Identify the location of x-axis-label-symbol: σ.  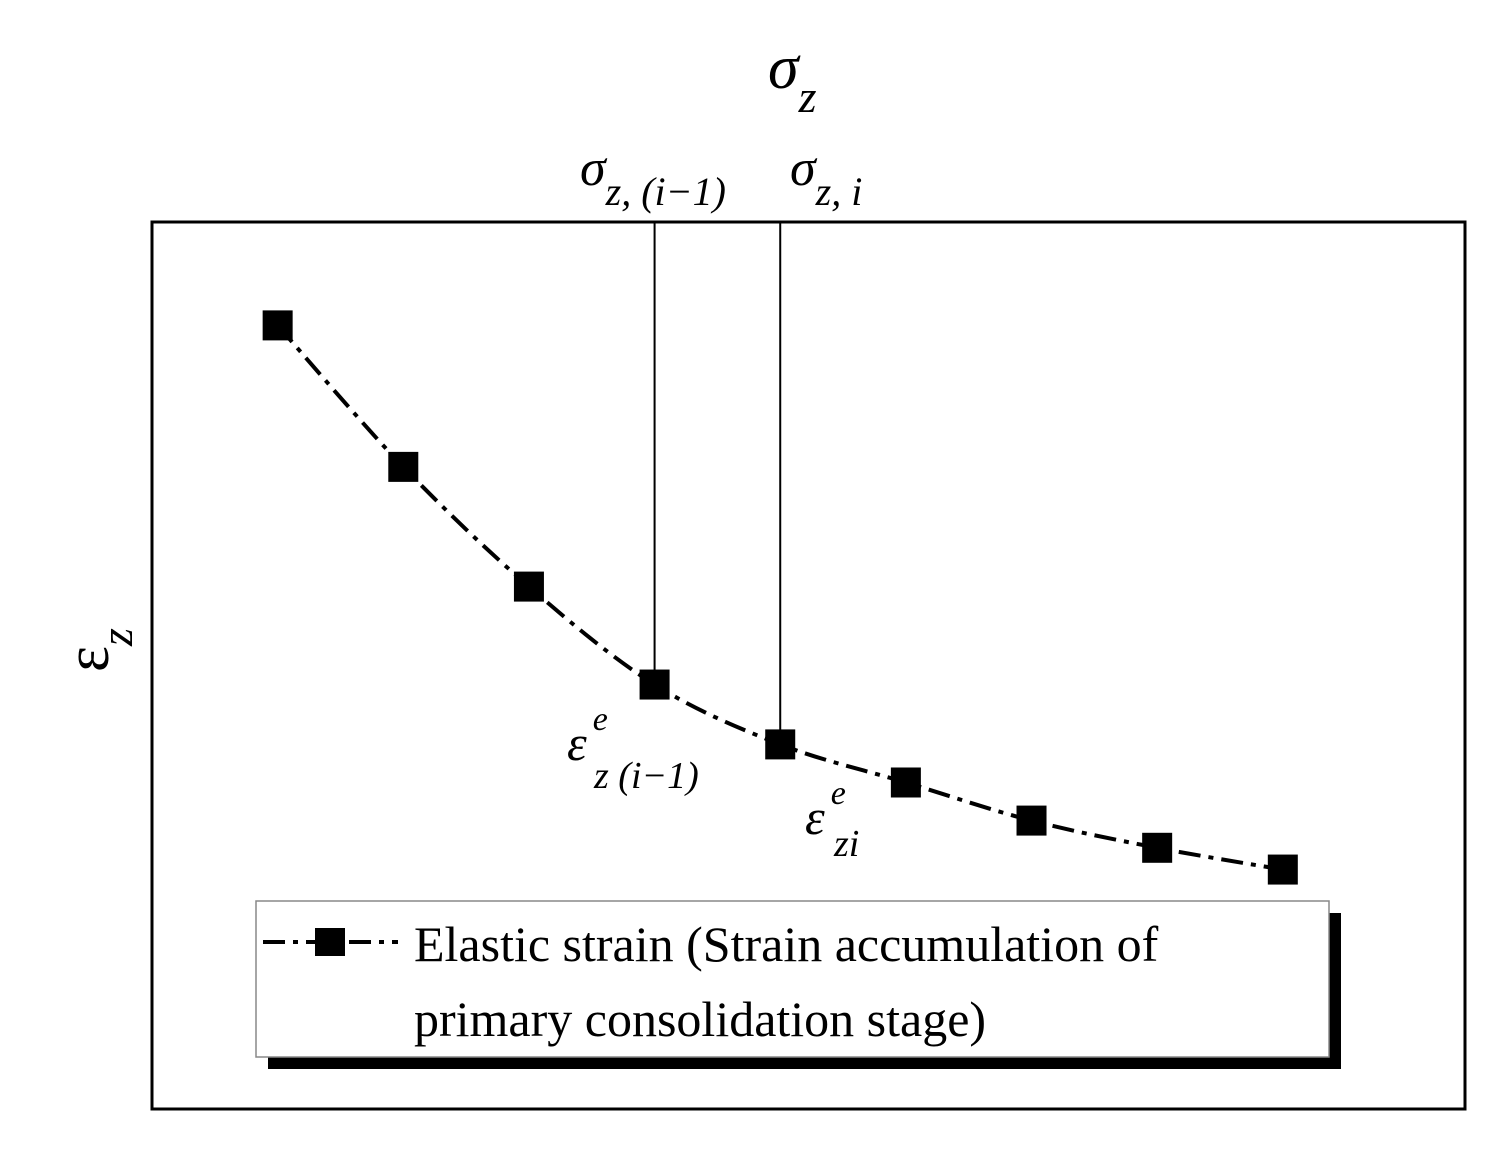
(784, 68).